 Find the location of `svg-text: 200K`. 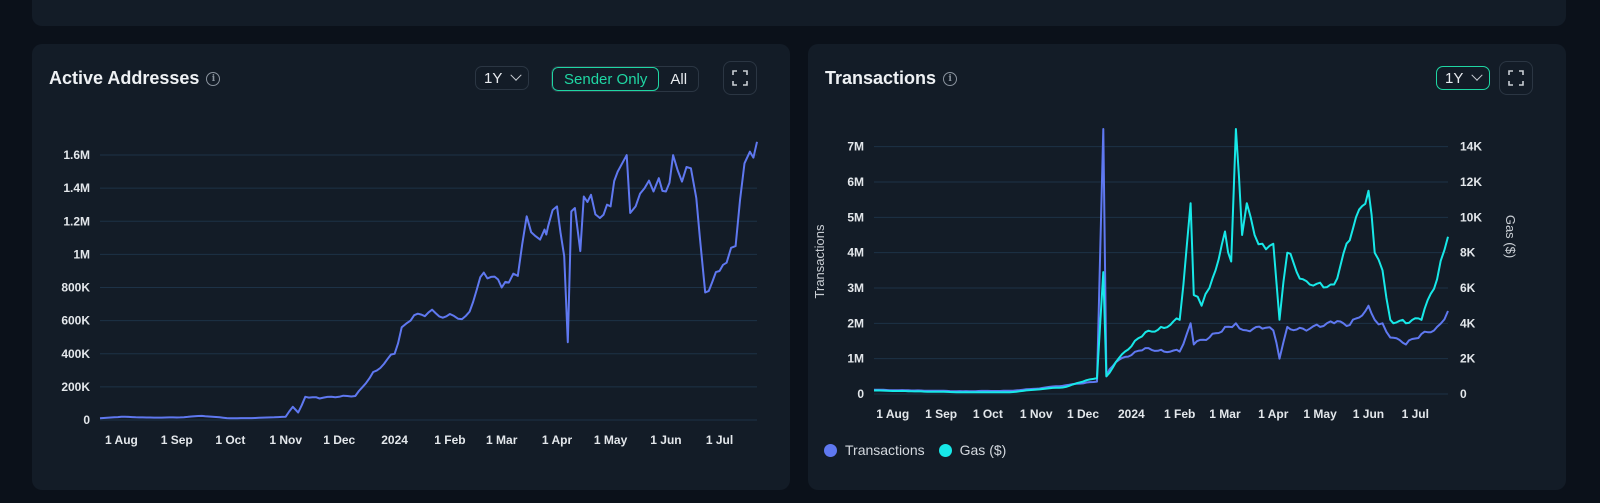

svg-text: 200K is located at coordinates (75, 387).